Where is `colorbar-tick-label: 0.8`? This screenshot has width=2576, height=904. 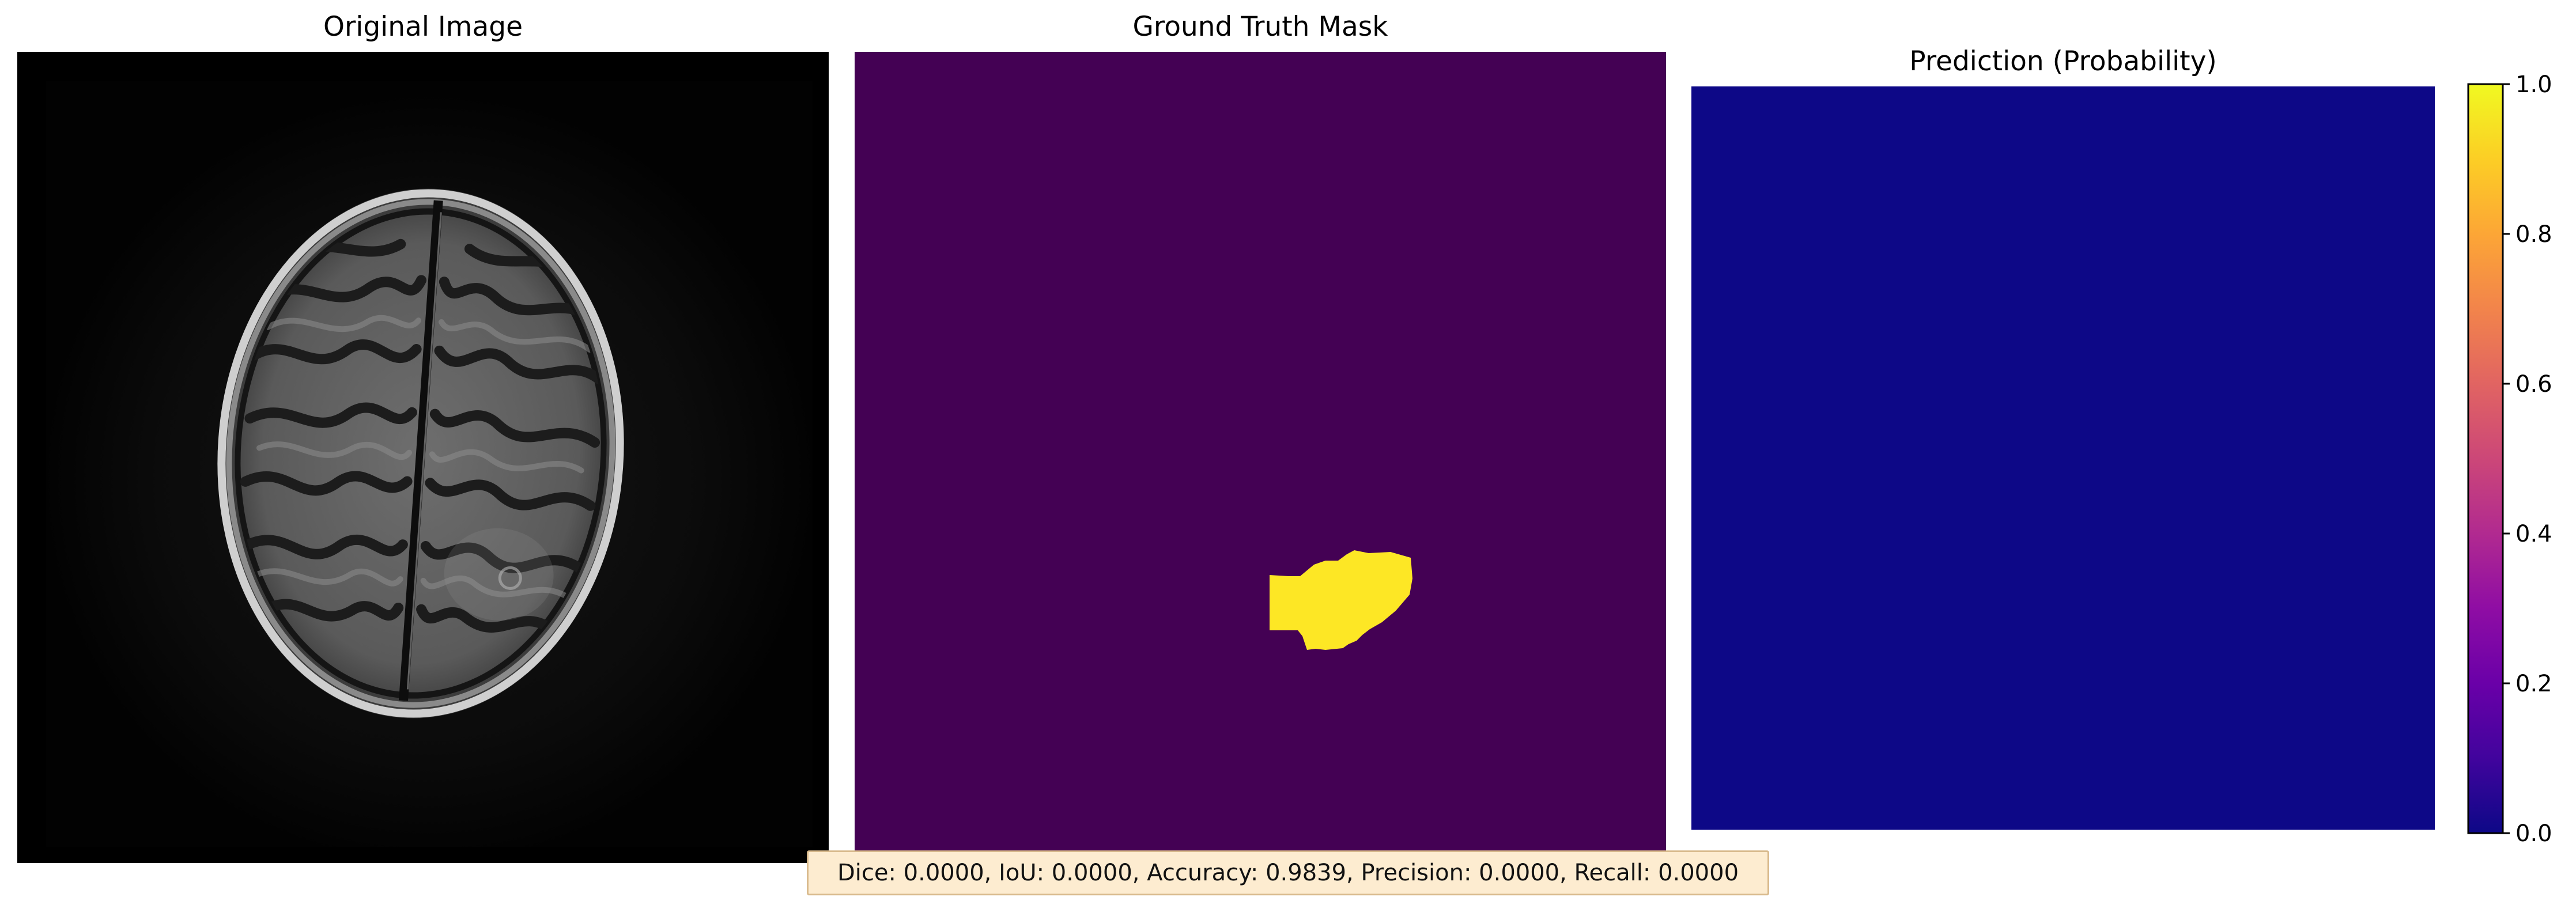
colorbar-tick-label: 0.8 is located at coordinates (2533, 234).